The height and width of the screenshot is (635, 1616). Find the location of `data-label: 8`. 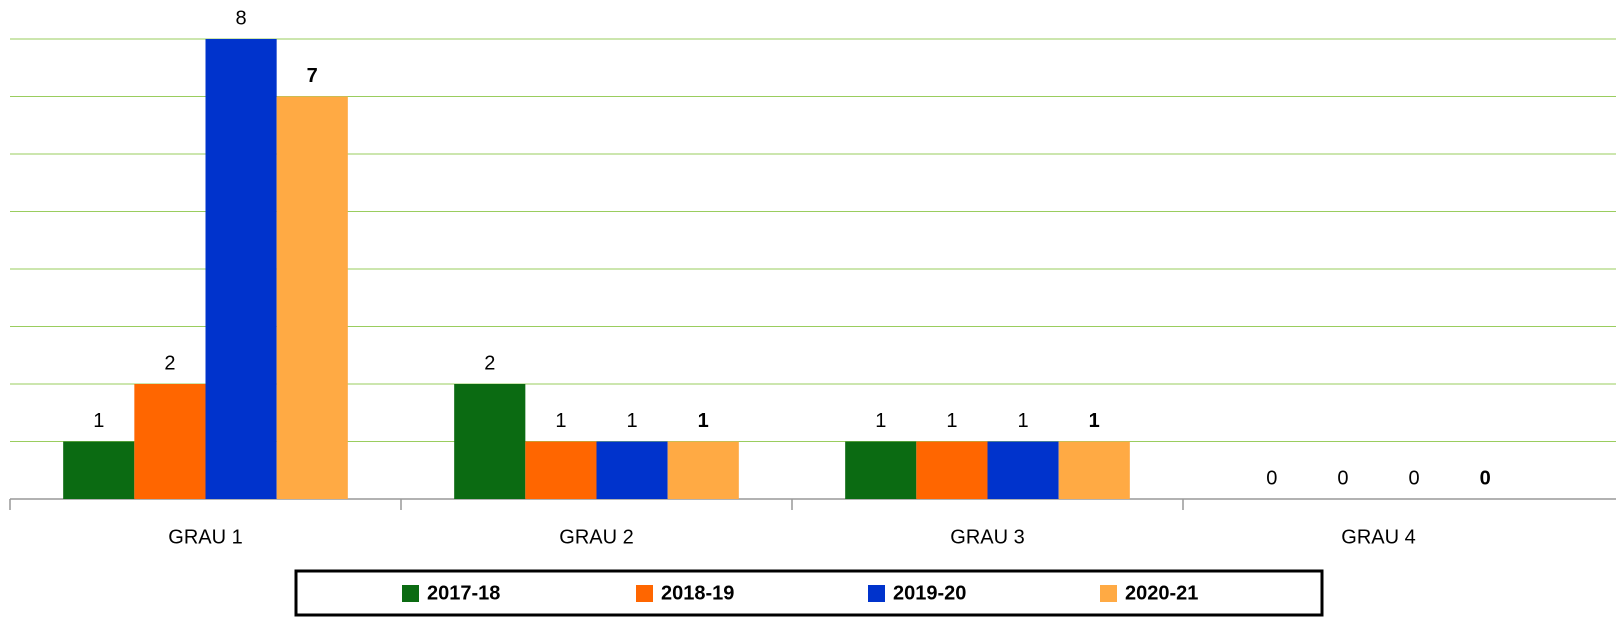

data-label: 8 is located at coordinates (241, 18).